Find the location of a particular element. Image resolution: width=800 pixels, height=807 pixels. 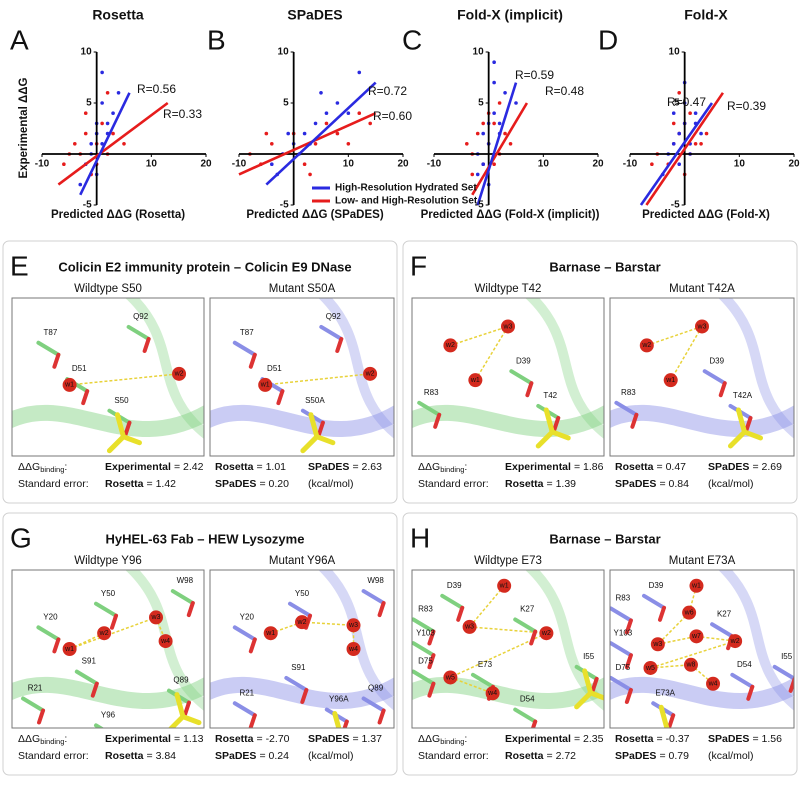

water-label: w2 is located at coordinates (646, 345).